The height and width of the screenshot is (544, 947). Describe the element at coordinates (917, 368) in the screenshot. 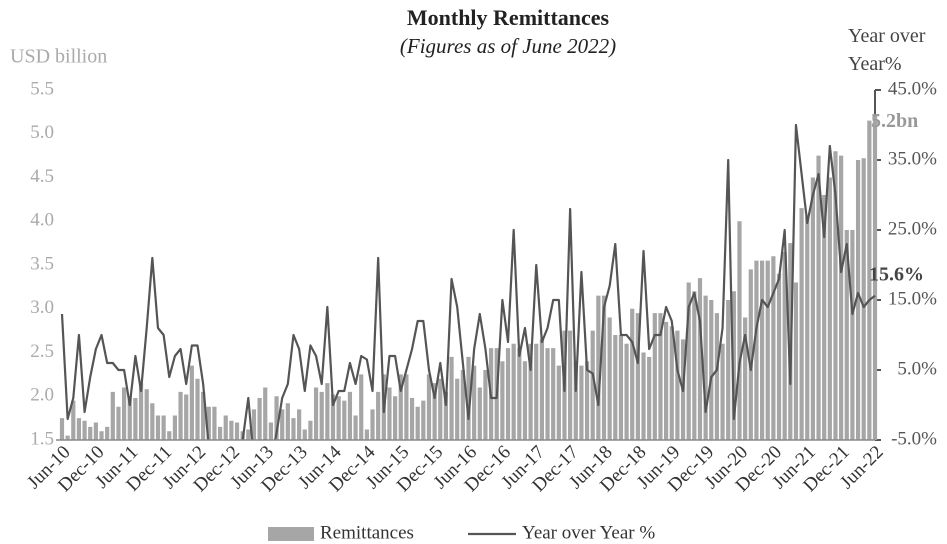

I see `y2-tick-label: 5.0%` at that location.